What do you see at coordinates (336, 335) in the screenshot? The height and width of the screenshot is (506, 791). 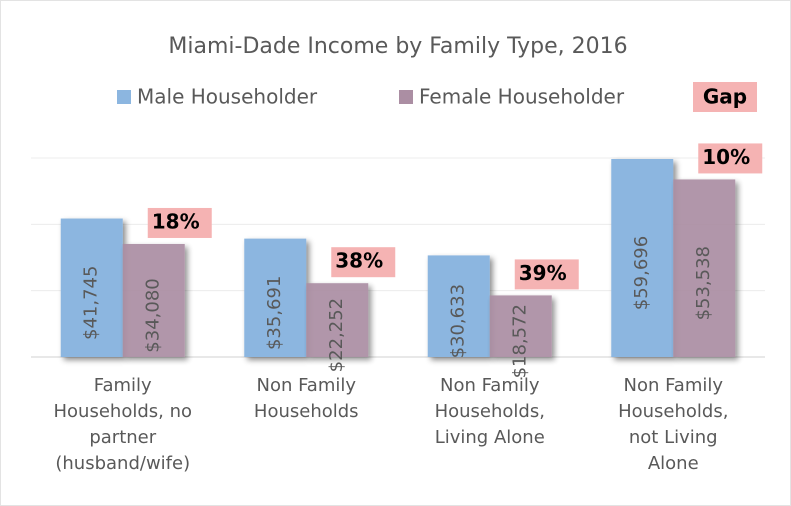 I see `bar-value-label: $22,252` at bounding box center [336, 335].